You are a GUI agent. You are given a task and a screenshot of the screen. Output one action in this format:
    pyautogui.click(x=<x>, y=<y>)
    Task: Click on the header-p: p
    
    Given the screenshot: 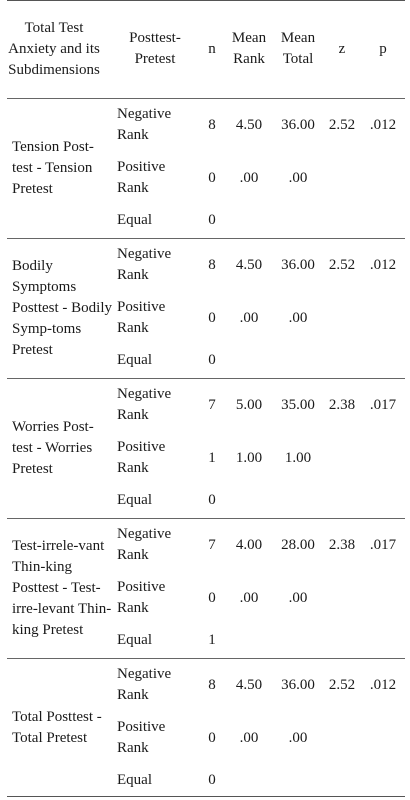 What is the action you would take?
    pyautogui.click(x=383, y=48)
    